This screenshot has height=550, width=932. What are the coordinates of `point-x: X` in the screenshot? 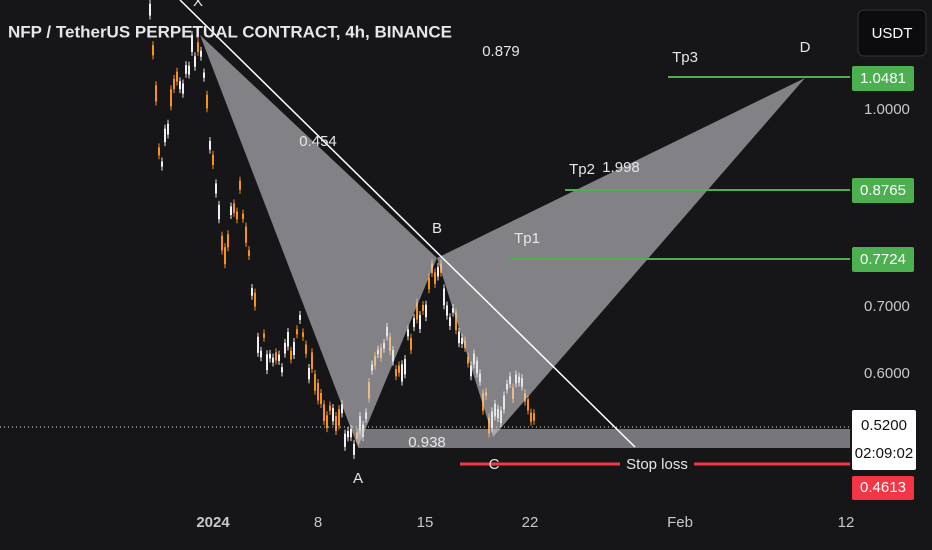 It's located at (198, 5).